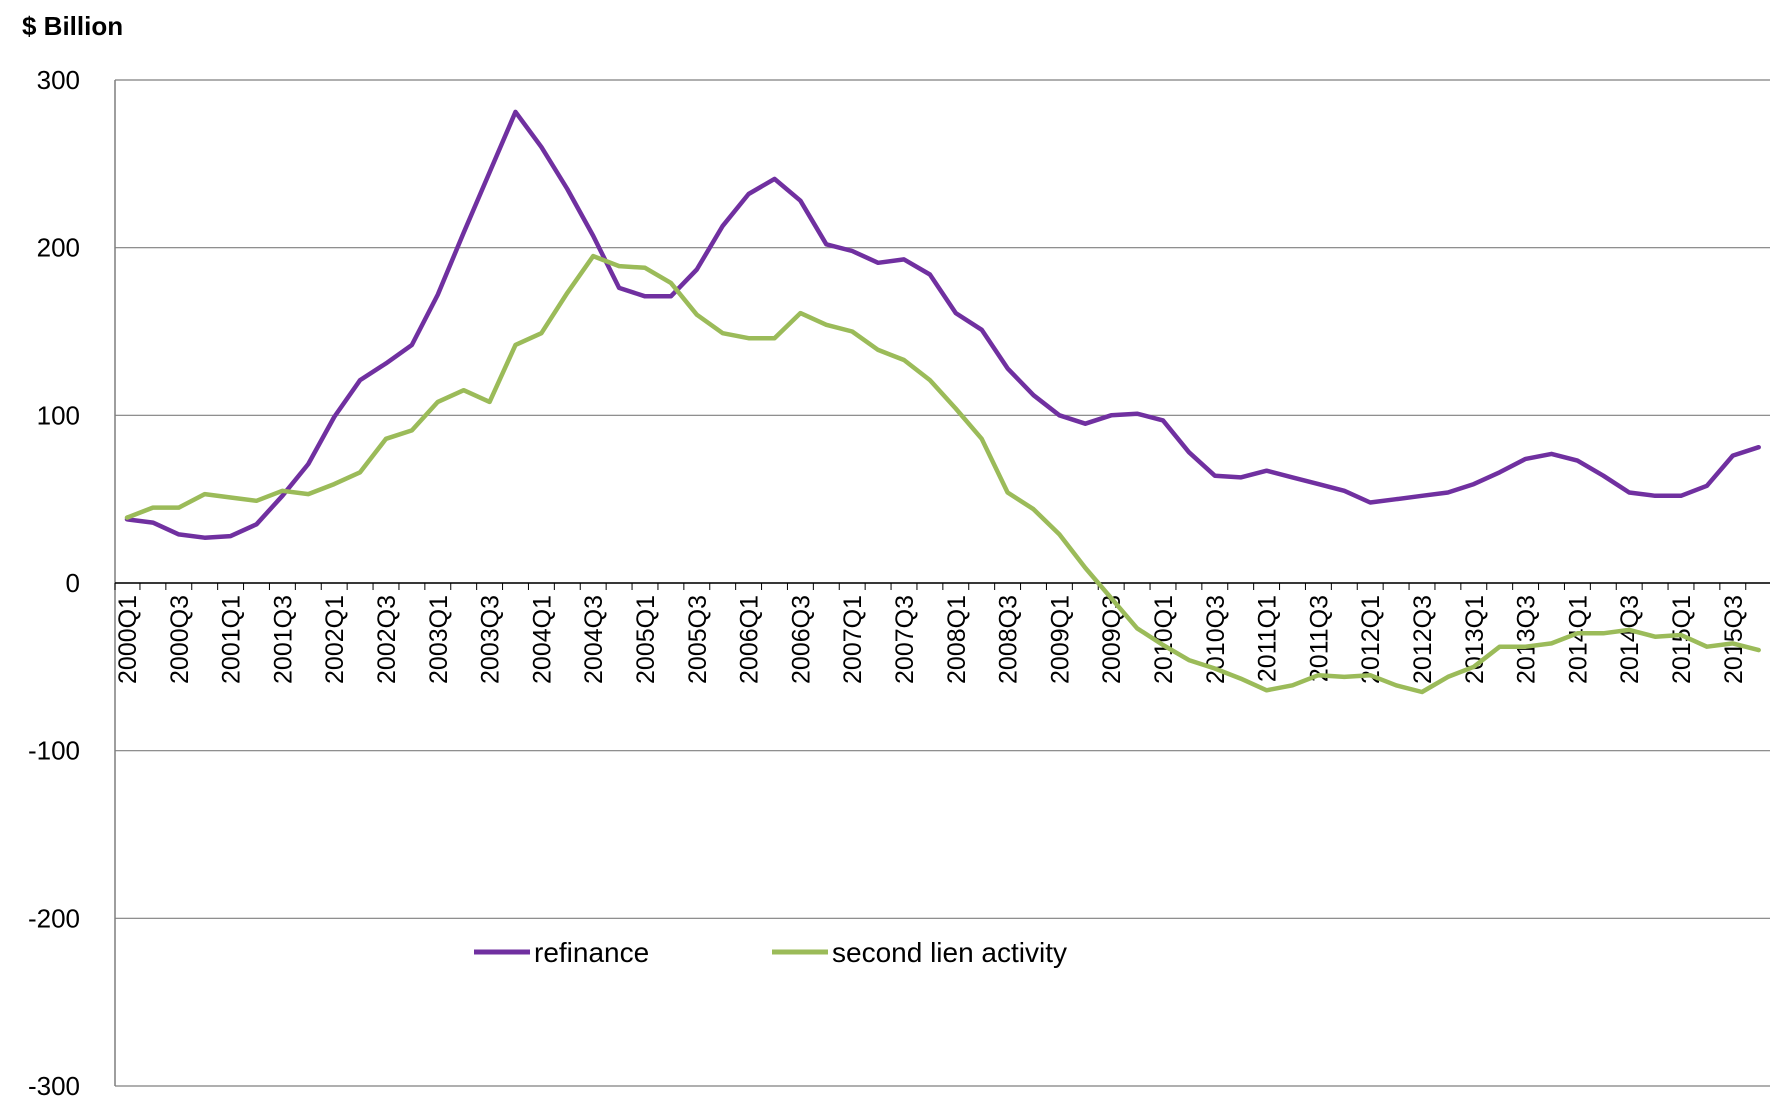 Image resolution: width=1770 pixels, height=1101 pixels. Describe the element at coordinates (853, 639) in the screenshot. I see `x-tick-label: 2007Q1` at that location.